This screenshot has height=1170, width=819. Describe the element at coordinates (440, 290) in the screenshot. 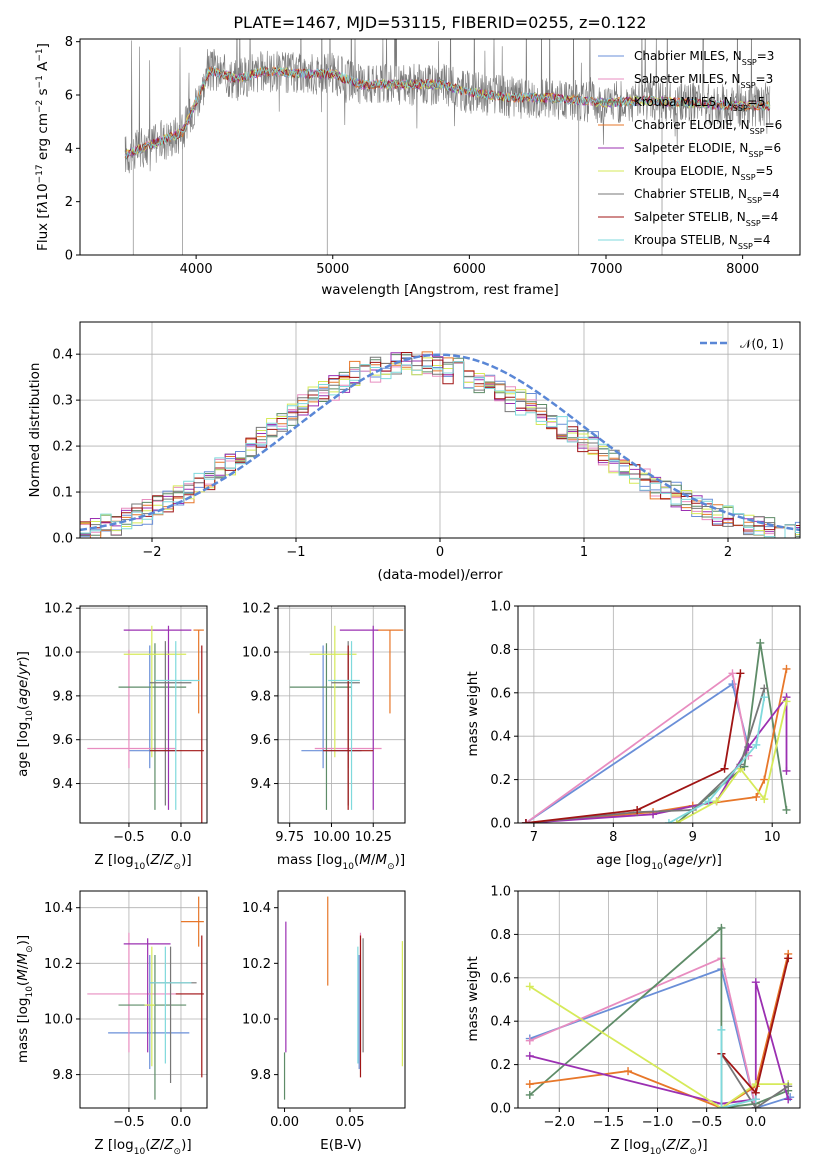

I see `x-axis-label: wavelength [Angstrom, rest frame]` at that location.